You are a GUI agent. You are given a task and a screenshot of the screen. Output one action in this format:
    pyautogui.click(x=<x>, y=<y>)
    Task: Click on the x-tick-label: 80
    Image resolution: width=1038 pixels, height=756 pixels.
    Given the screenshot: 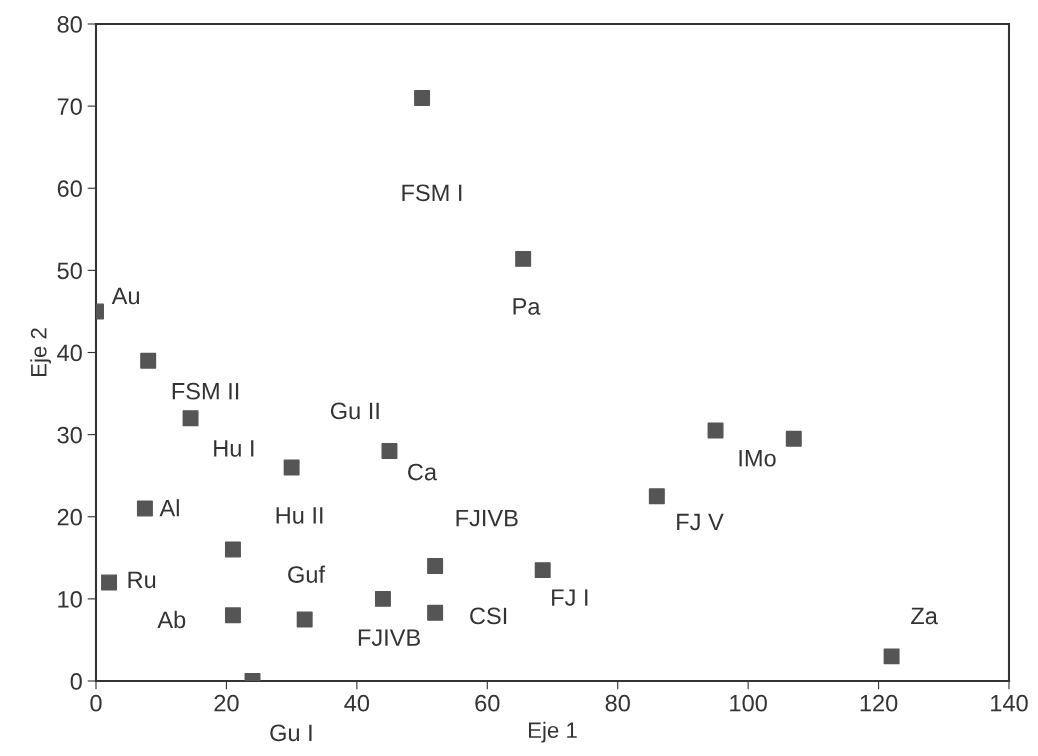 What is the action you would take?
    pyautogui.click(x=617, y=703)
    